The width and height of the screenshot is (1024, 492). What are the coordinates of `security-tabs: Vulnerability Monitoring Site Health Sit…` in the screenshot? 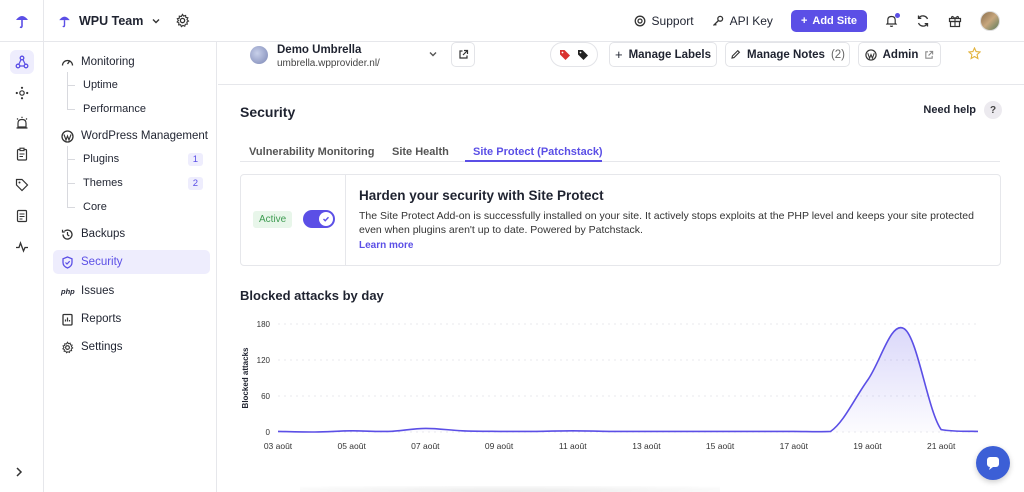 It's located at (620, 152).